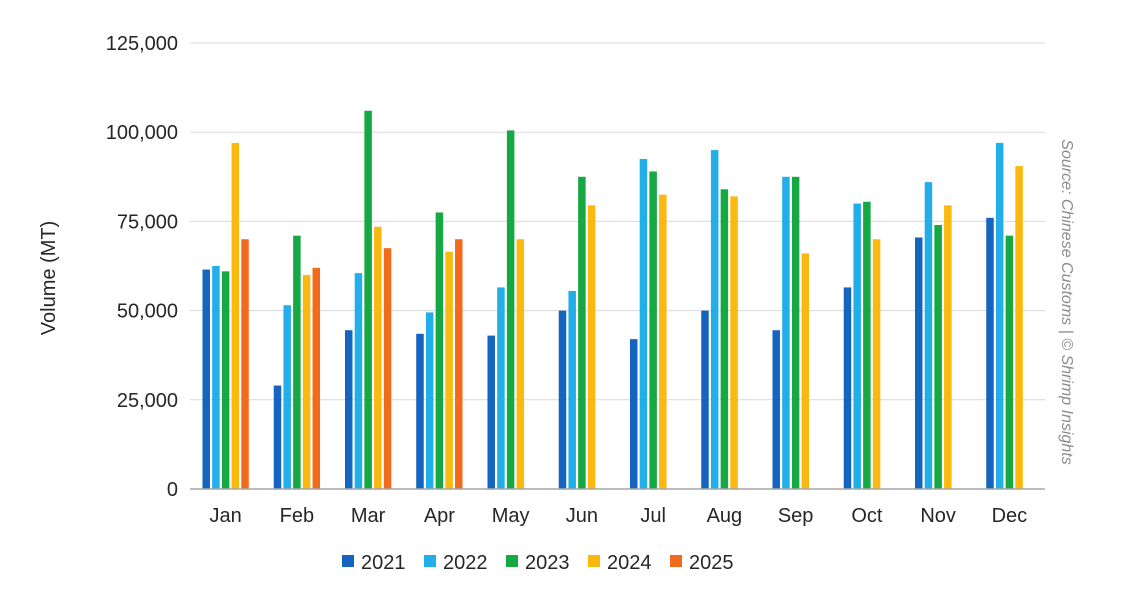 This screenshot has width=1145, height=593. I want to click on bar-2022-sep, so click(786, 333).